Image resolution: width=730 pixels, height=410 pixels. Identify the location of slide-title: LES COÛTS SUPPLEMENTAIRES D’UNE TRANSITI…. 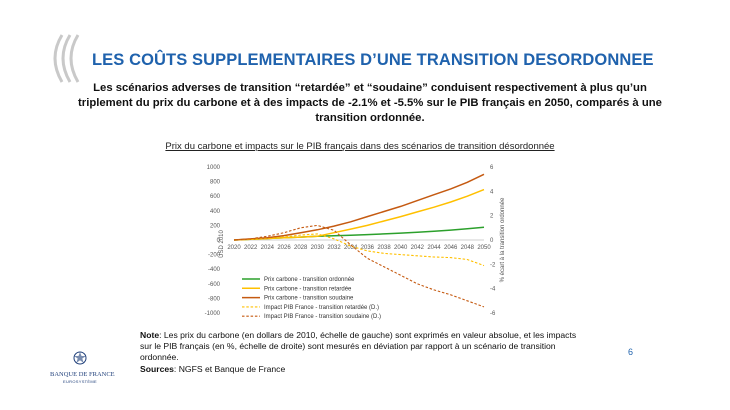
(373, 60).